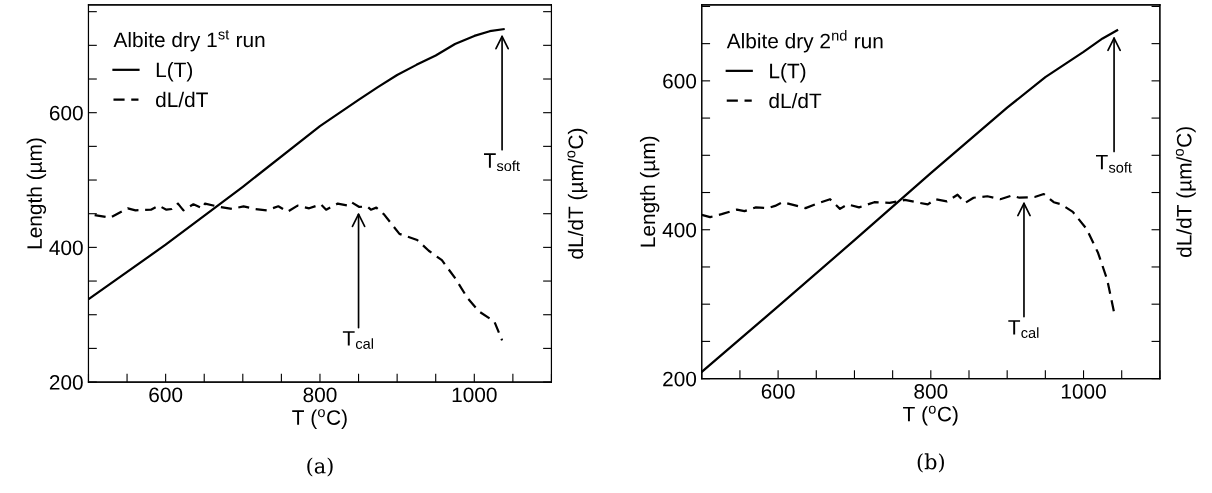 The height and width of the screenshot is (493, 1212). What do you see at coordinates (320, 467) in the screenshot?
I see `text: (a)` at bounding box center [320, 467].